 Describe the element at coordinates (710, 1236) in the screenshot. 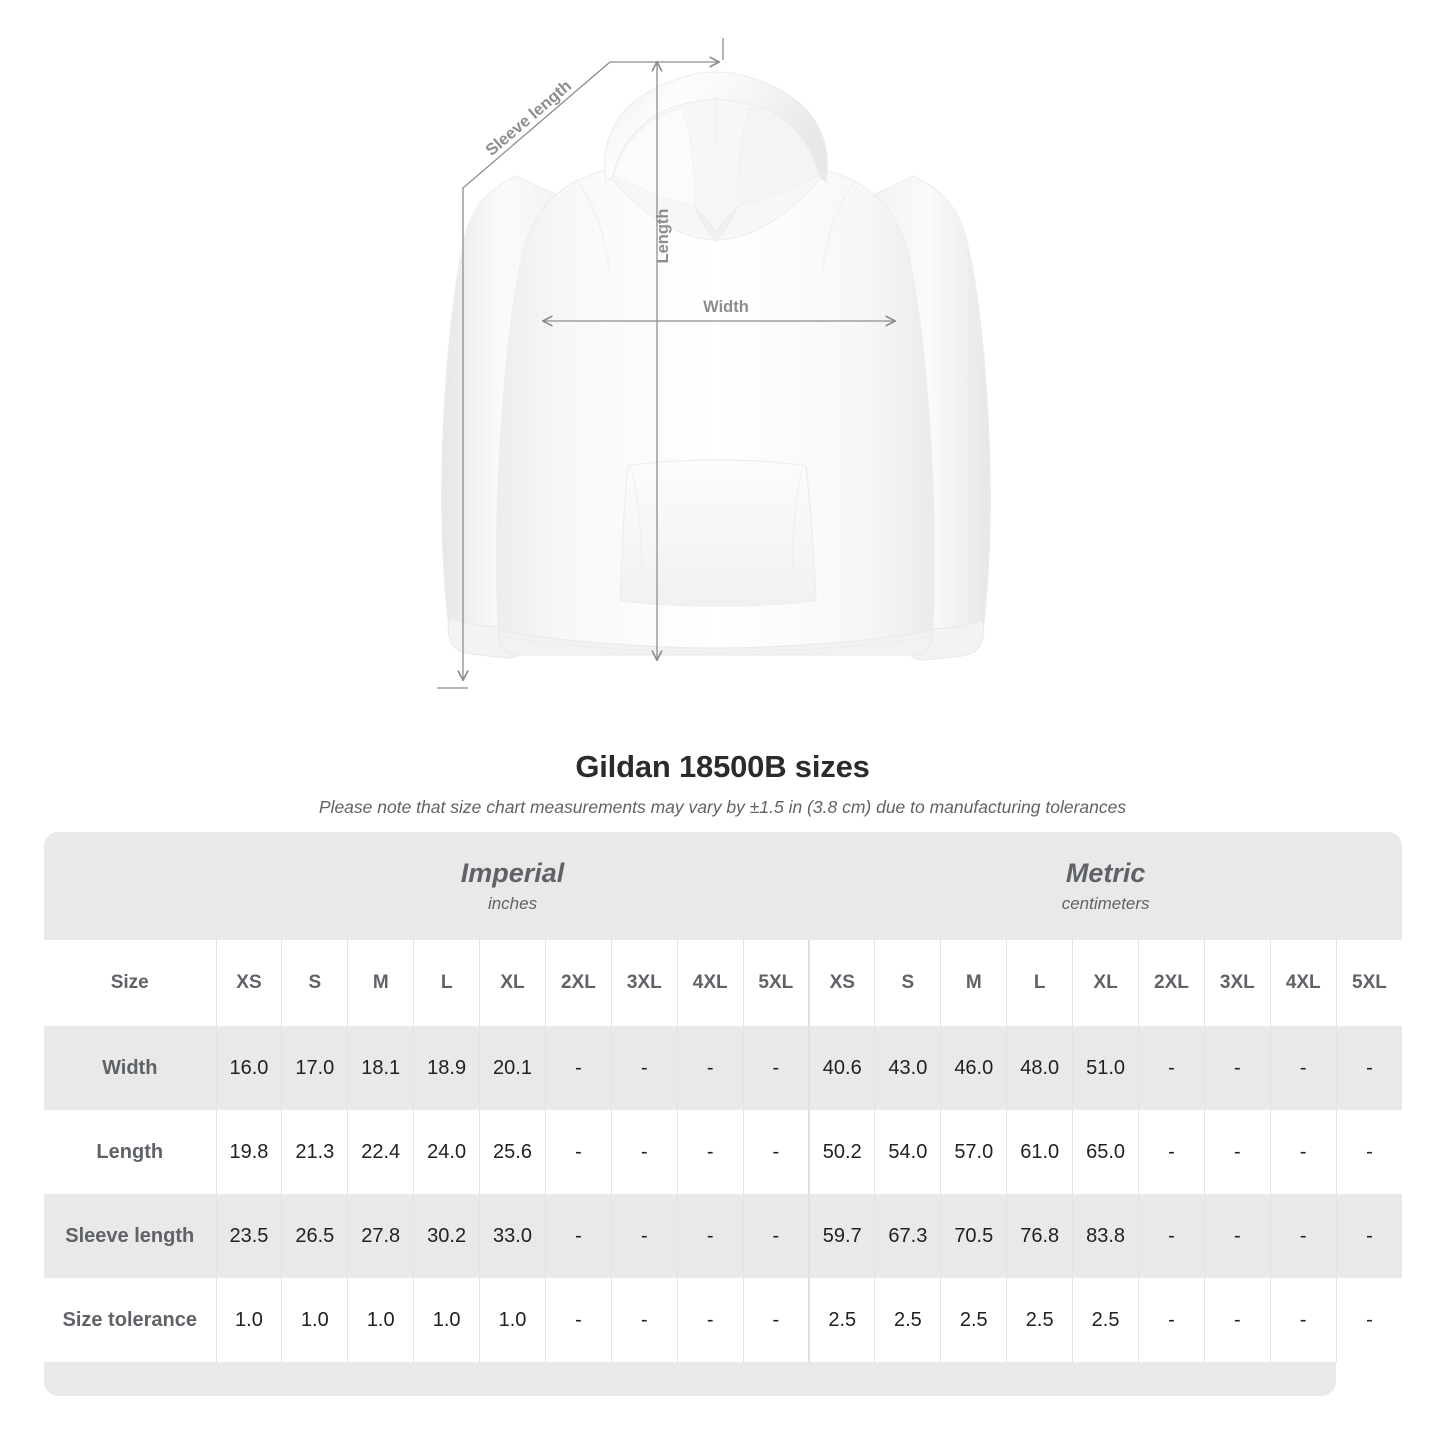

I see `cell-sleeve-imperial-4xl: -` at that location.